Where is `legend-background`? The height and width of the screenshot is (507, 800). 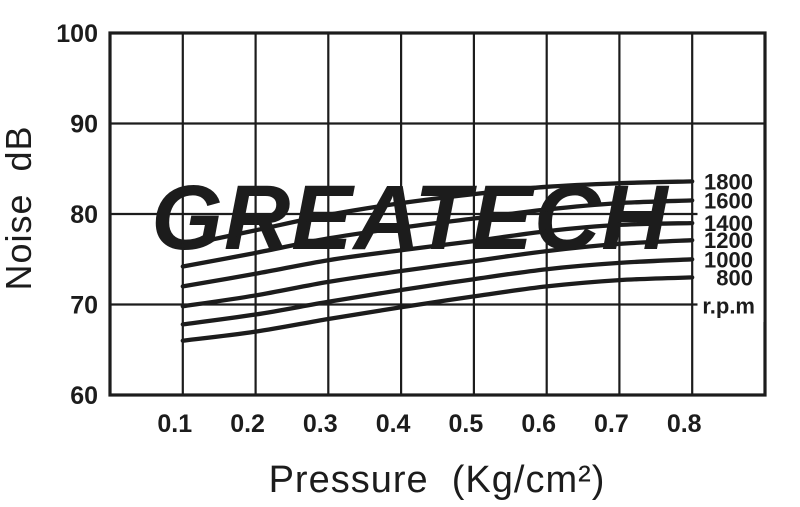
legend-background is located at coordinates (730, 246).